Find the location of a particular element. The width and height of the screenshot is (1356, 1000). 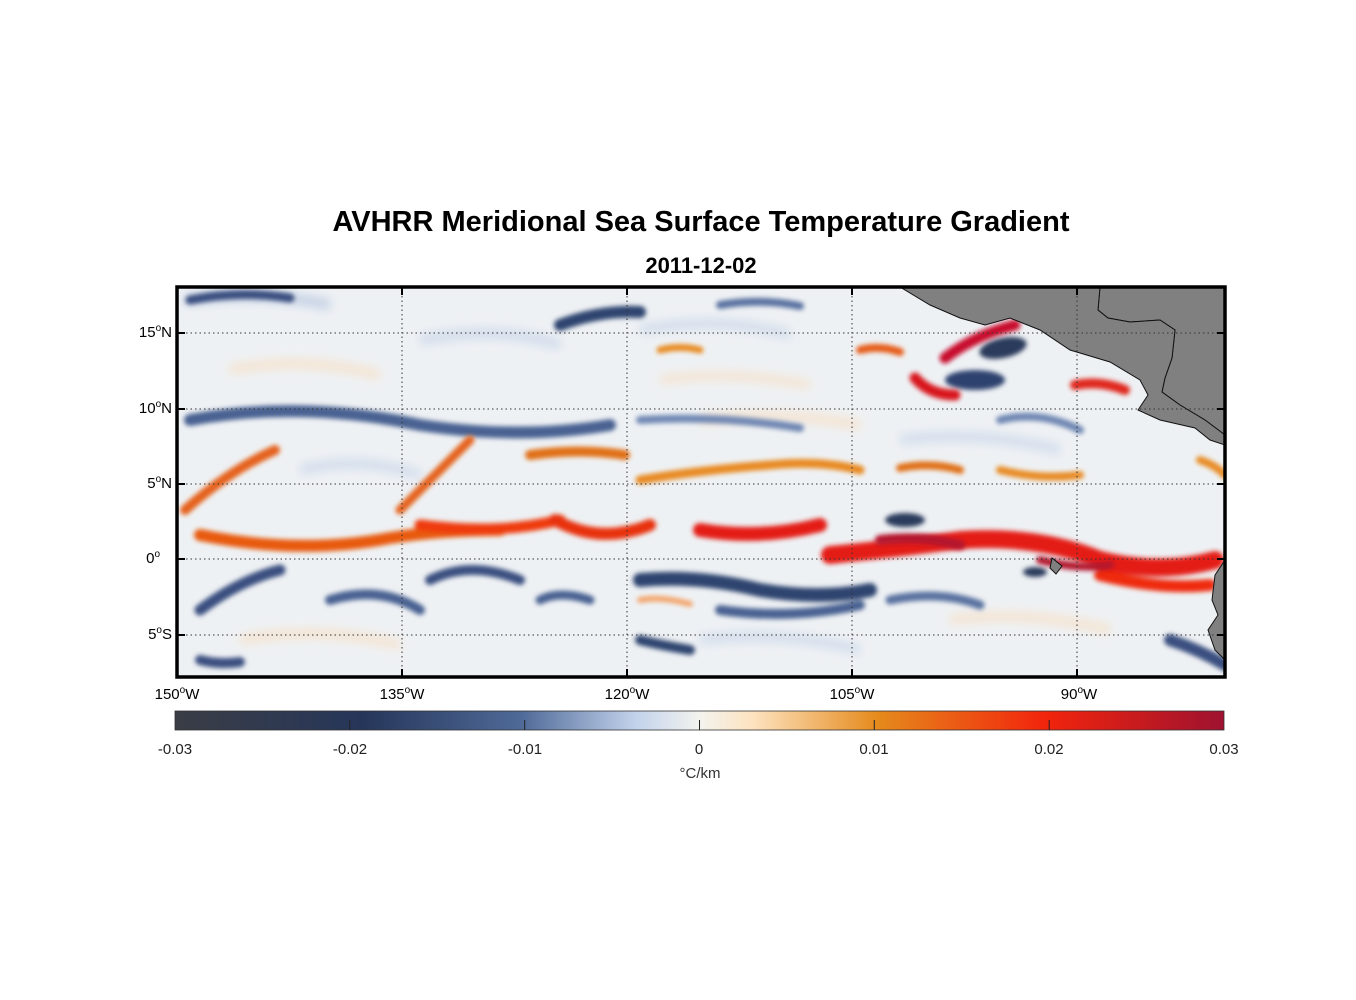

colorbar-label-neg001: -0.01 is located at coordinates (525, 749).